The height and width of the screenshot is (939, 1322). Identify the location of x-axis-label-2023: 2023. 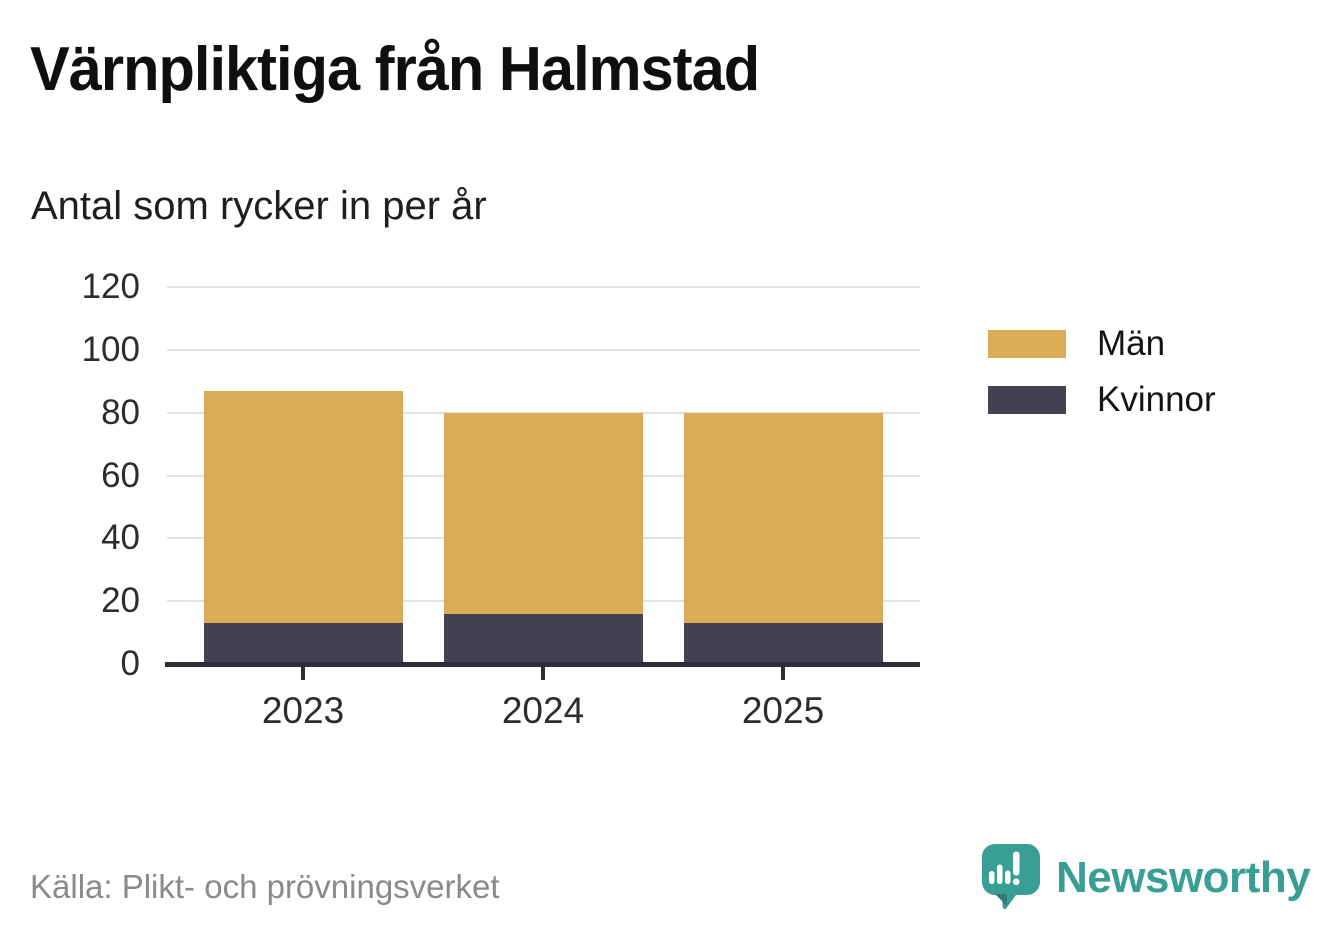
(303, 710).